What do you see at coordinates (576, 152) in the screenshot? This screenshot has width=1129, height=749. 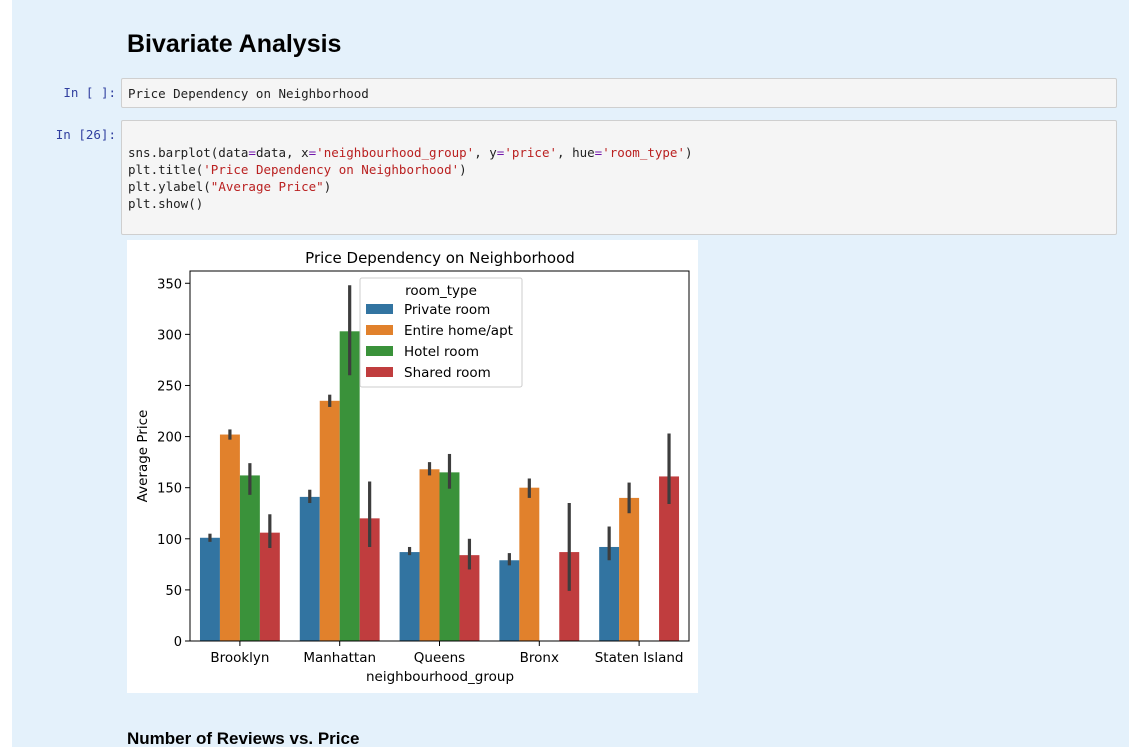 I see `code-token: , hue` at bounding box center [576, 152].